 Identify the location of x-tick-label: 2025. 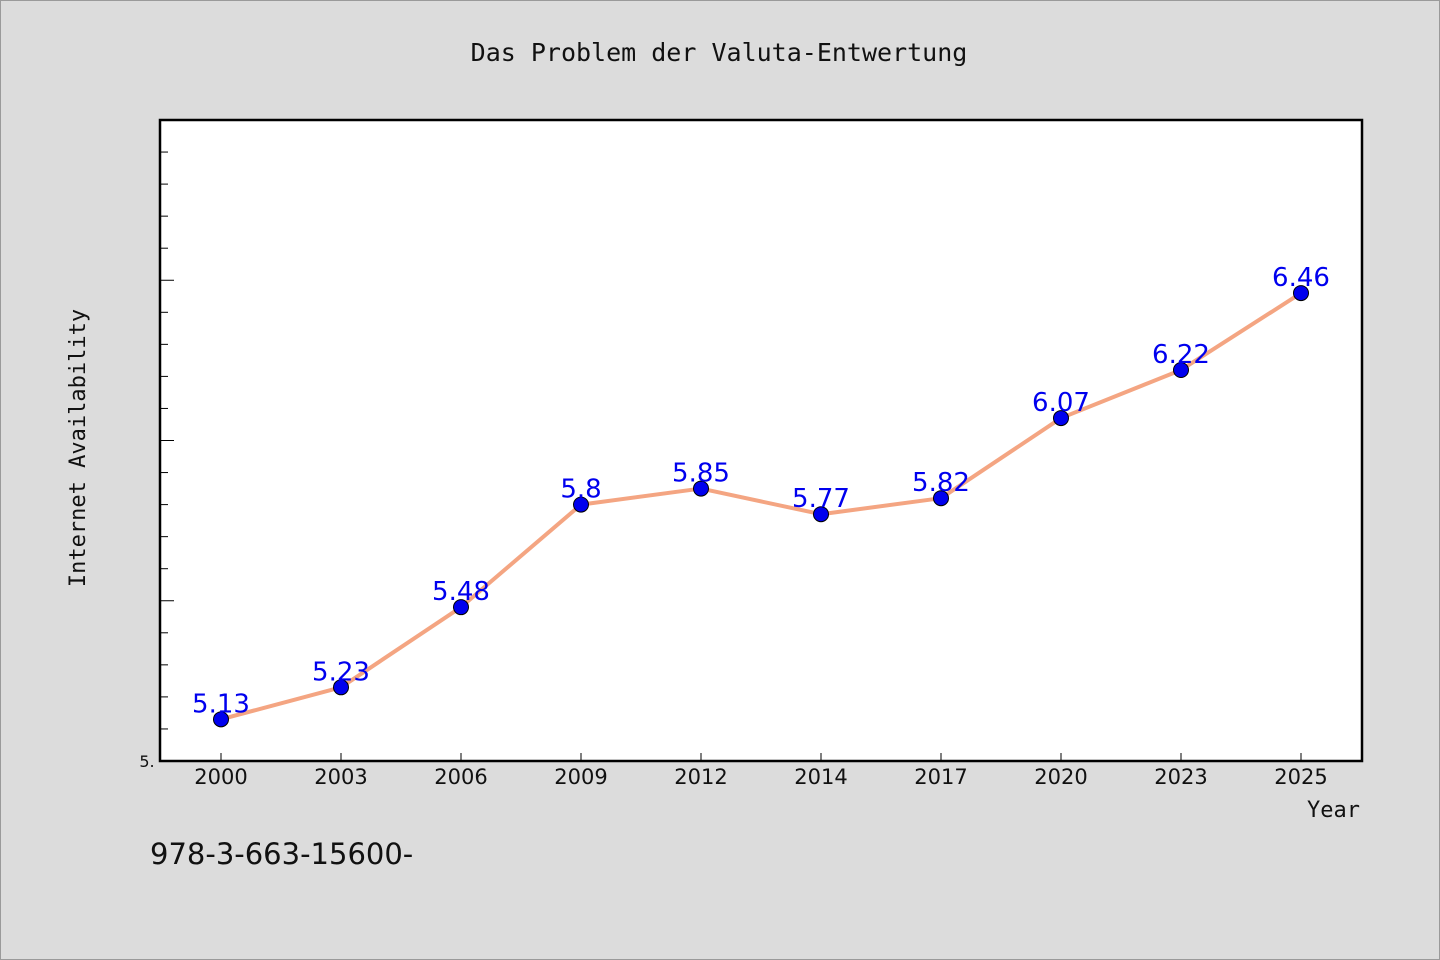
(1300, 777).